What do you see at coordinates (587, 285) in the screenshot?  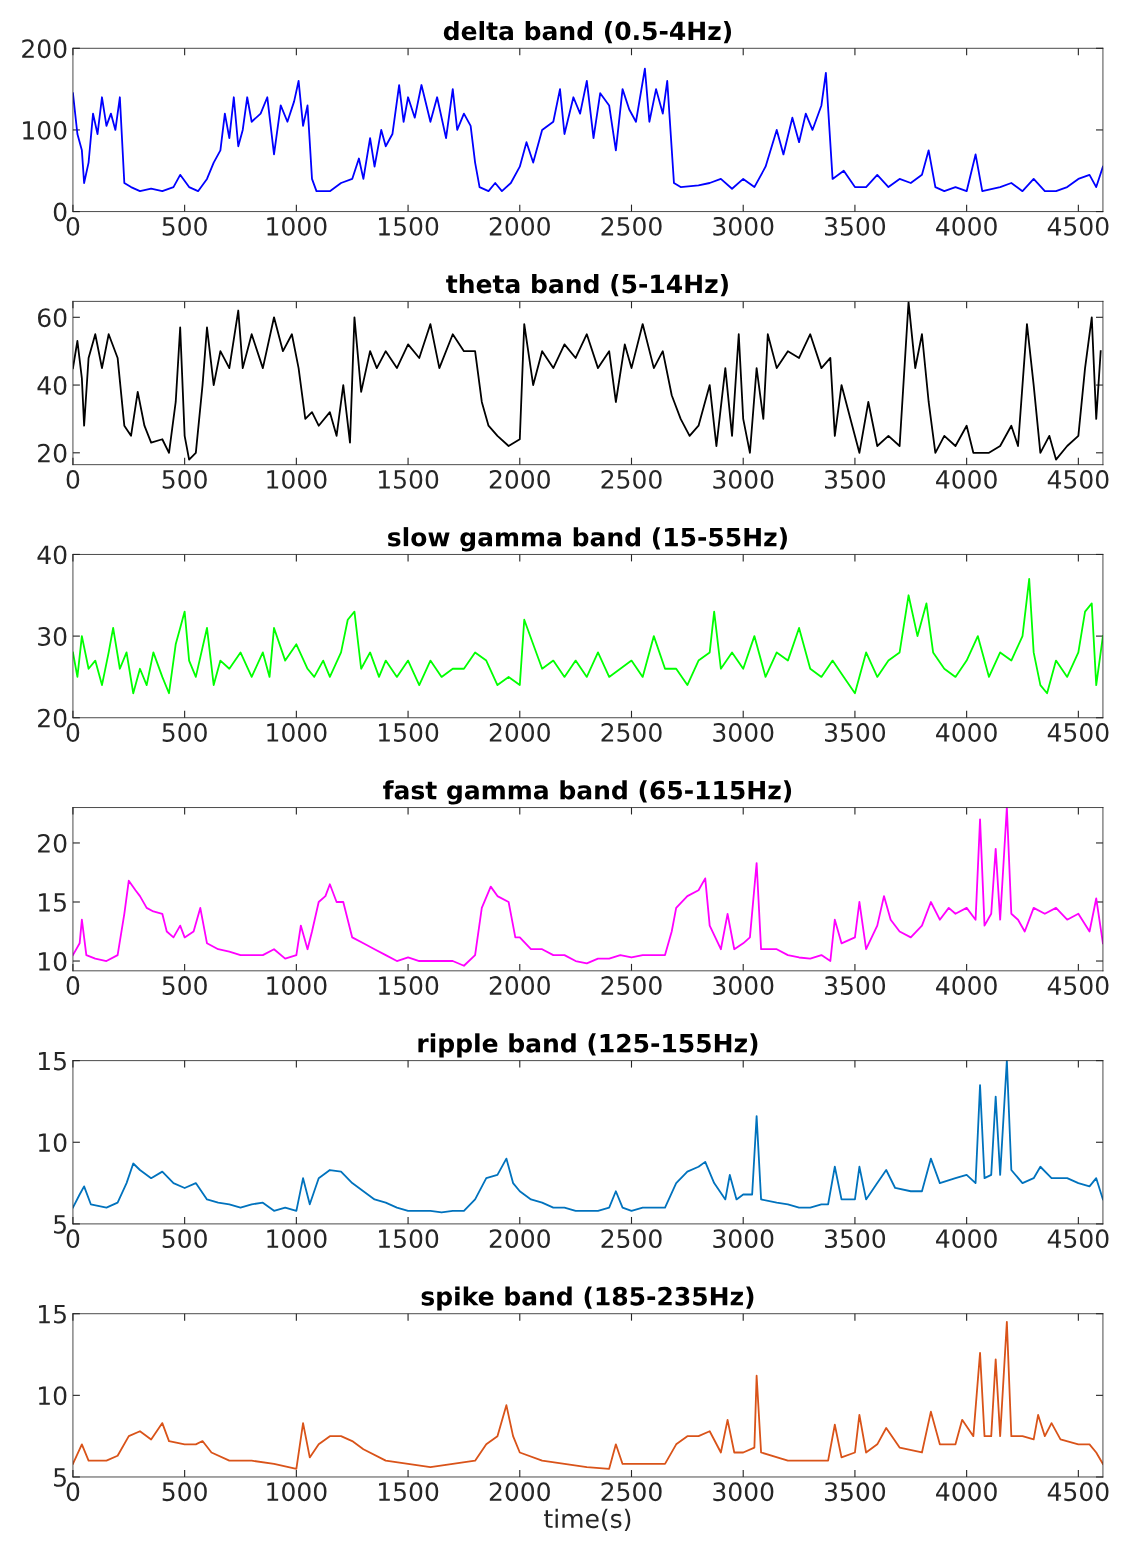 I see `chart-title: theta band (5-14Hz)` at bounding box center [587, 285].